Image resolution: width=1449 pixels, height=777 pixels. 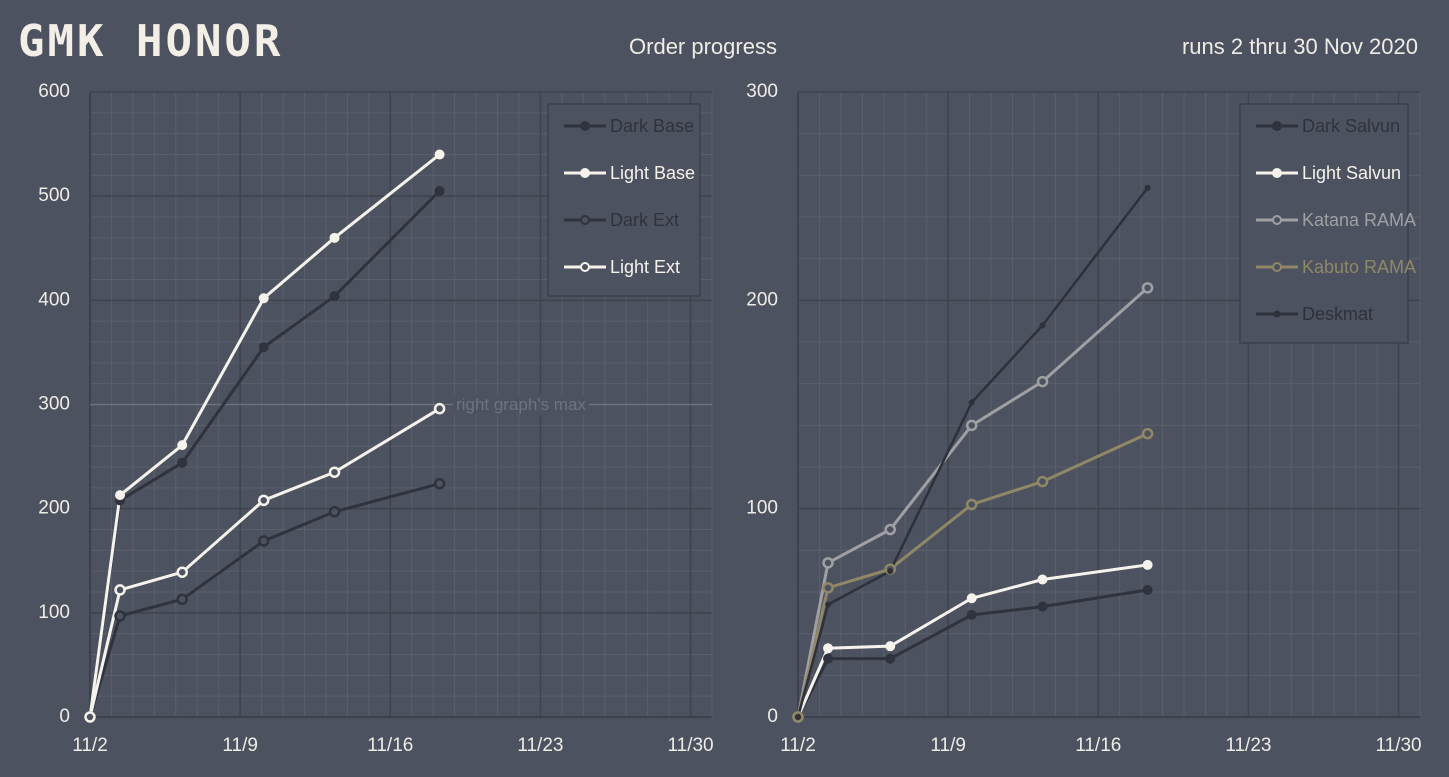 What do you see at coordinates (644, 220) in the screenshot?
I see `legend-label: Dark Ext` at bounding box center [644, 220].